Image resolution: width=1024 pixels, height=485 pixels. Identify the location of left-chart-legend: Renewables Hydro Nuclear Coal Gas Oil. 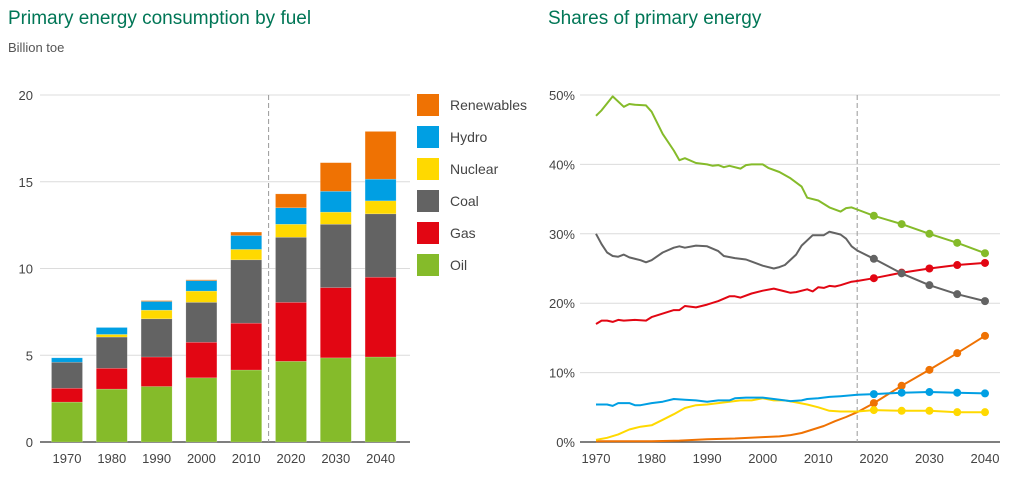
(472, 185).